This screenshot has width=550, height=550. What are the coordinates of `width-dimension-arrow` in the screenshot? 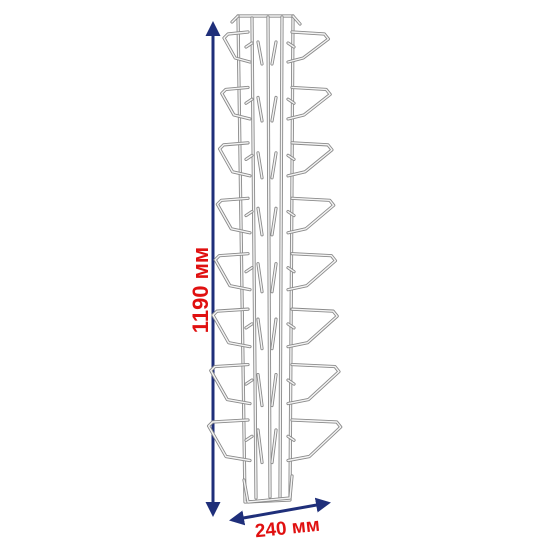 It's located at (280, 511).